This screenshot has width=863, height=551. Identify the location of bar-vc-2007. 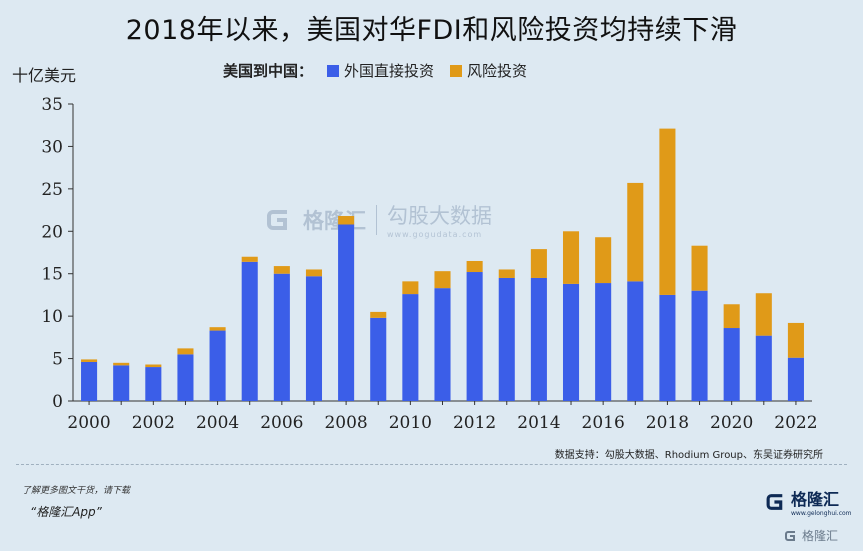
(314, 273).